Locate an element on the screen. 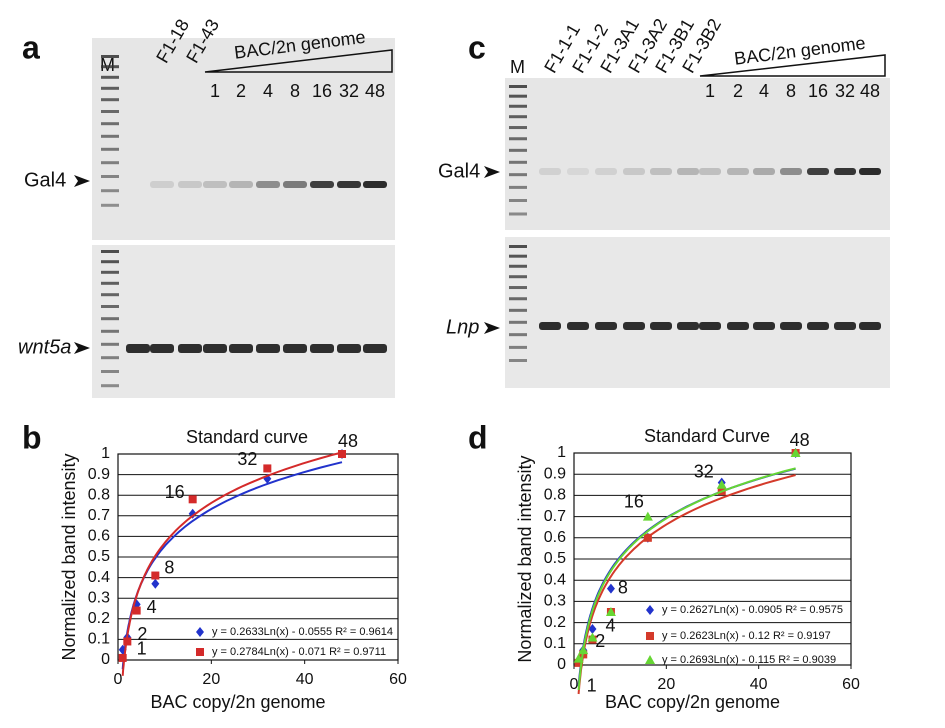  legend-entry: y = 0.2627Ln(x) - 0.0905 R² = 0.9575 is located at coordinates (752, 610).